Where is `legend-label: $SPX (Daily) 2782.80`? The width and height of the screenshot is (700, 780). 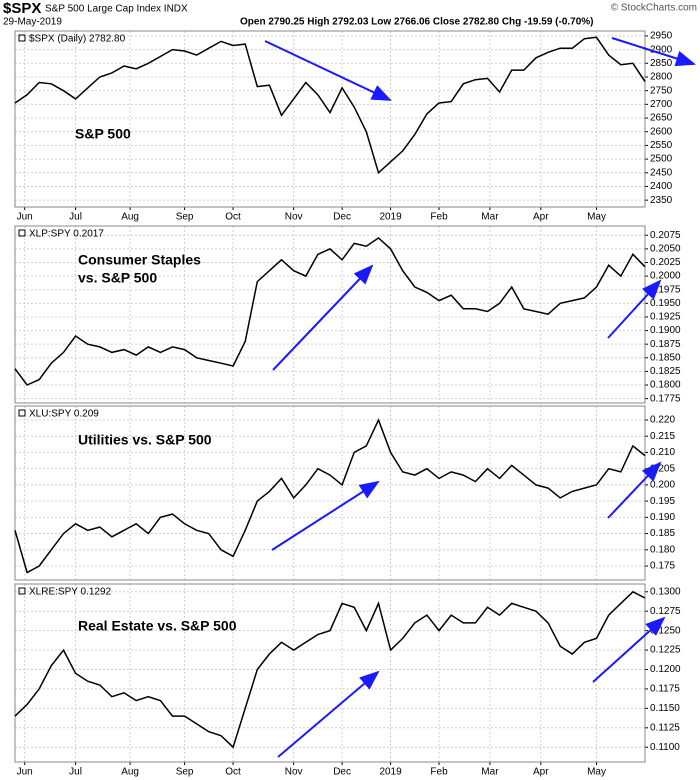 legend-label: $SPX (Daily) 2782.80 is located at coordinates (77, 39).